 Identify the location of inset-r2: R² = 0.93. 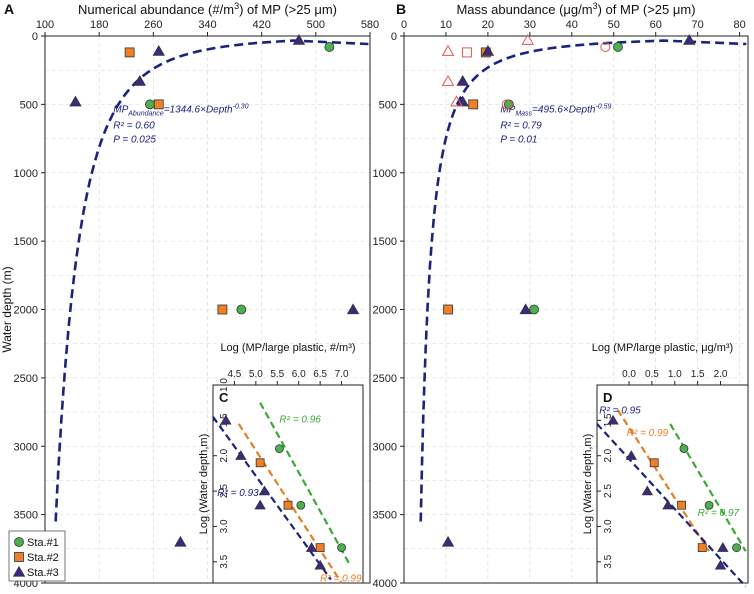
(238, 493).